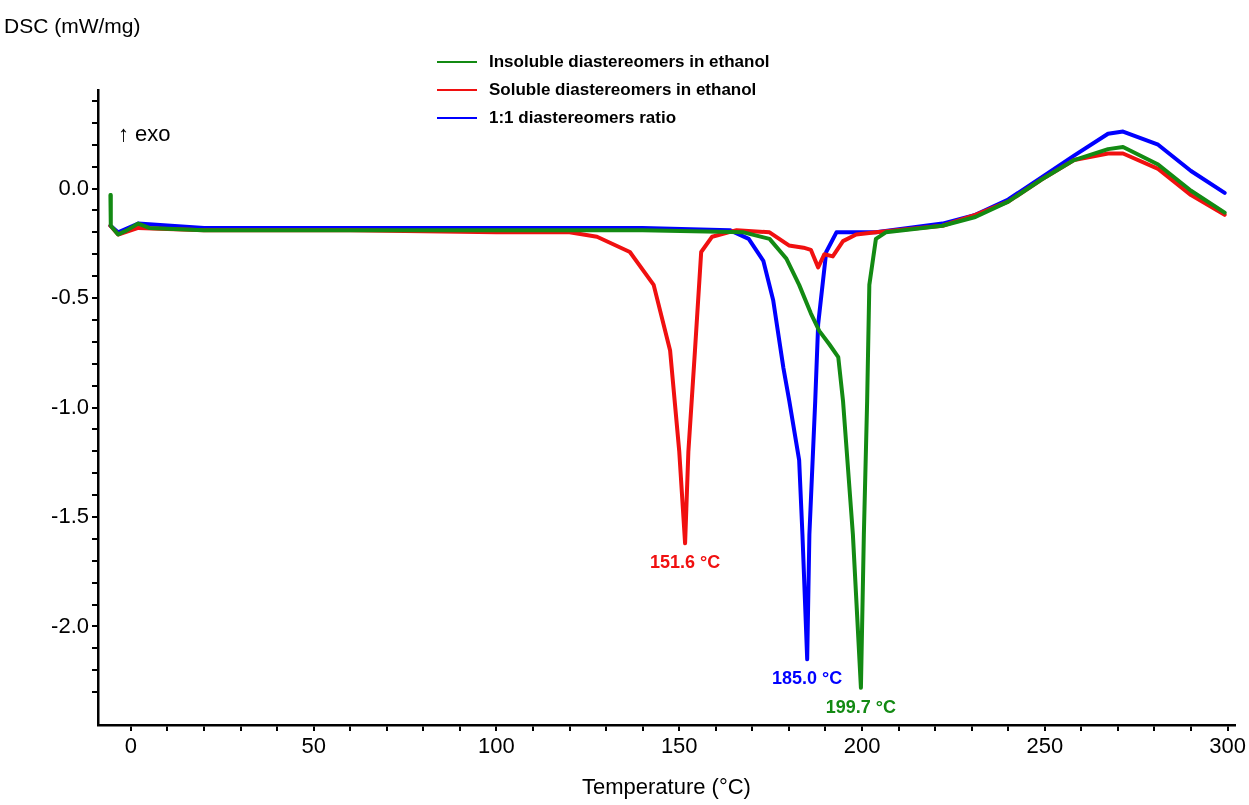 The height and width of the screenshot is (805, 1249). Describe the element at coordinates (629, 62) in the screenshot. I see `legend-label: Insoluble diastereomers in ethanol` at that location.